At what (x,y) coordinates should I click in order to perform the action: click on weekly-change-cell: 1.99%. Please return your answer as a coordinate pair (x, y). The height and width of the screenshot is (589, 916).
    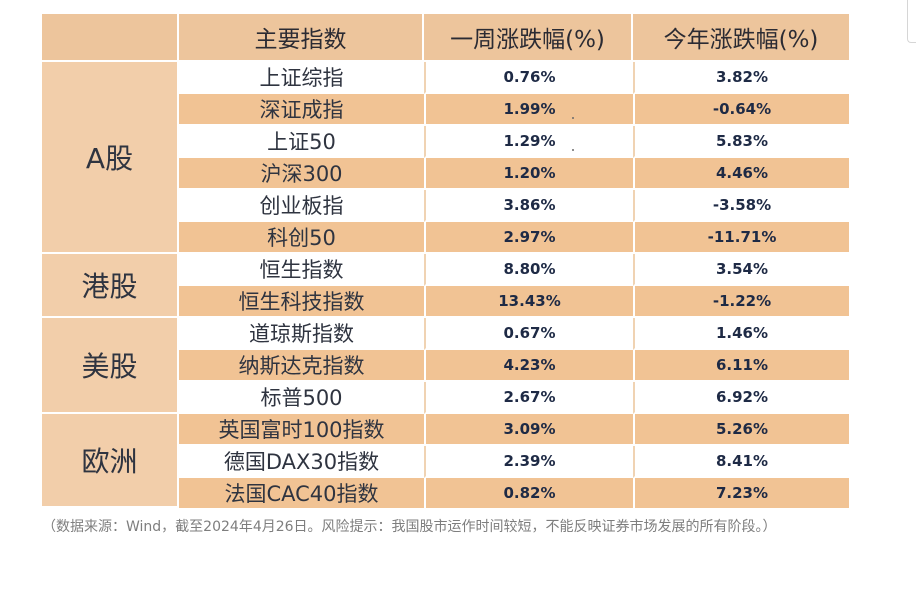
    Looking at the image, I should click on (528, 110).